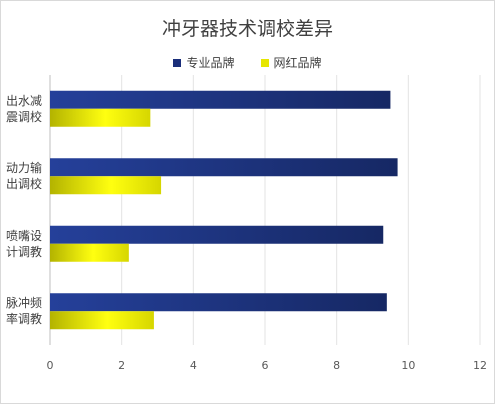 This screenshot has width=495, height=404. Describe the element at coordinates (297, 63) in the screenshot. I see `legend-label-series-2: 网红品牌` at that location.